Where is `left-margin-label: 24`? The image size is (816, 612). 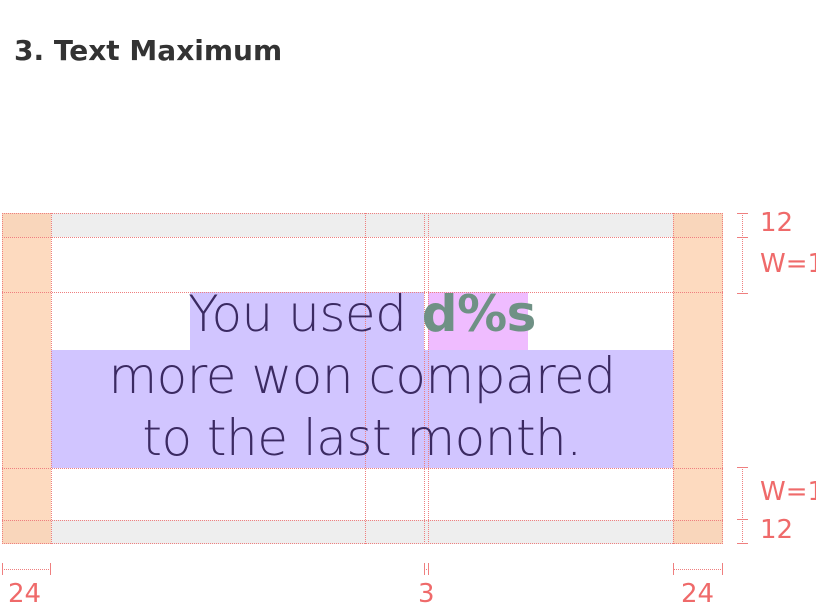
left-margin-label: 24 is located at coordinates (25, 594).